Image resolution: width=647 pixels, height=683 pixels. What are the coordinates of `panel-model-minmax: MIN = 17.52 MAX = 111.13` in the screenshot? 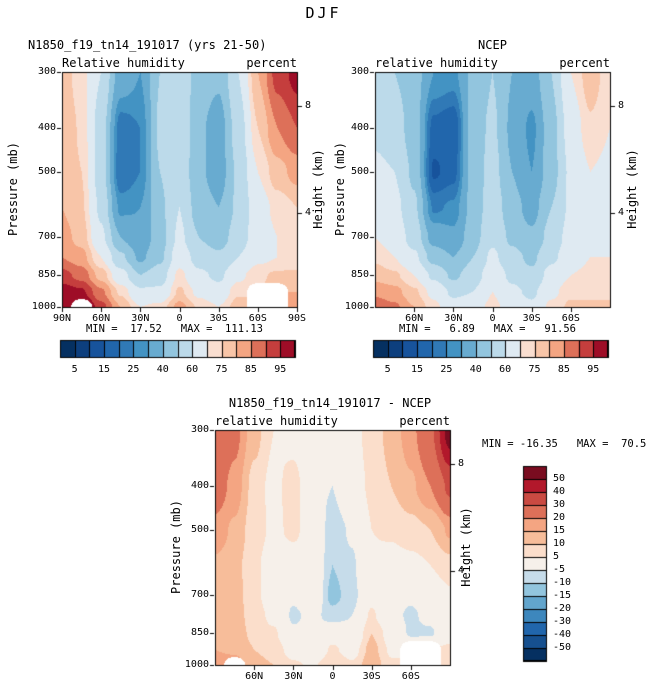 It's located at (174, 329).